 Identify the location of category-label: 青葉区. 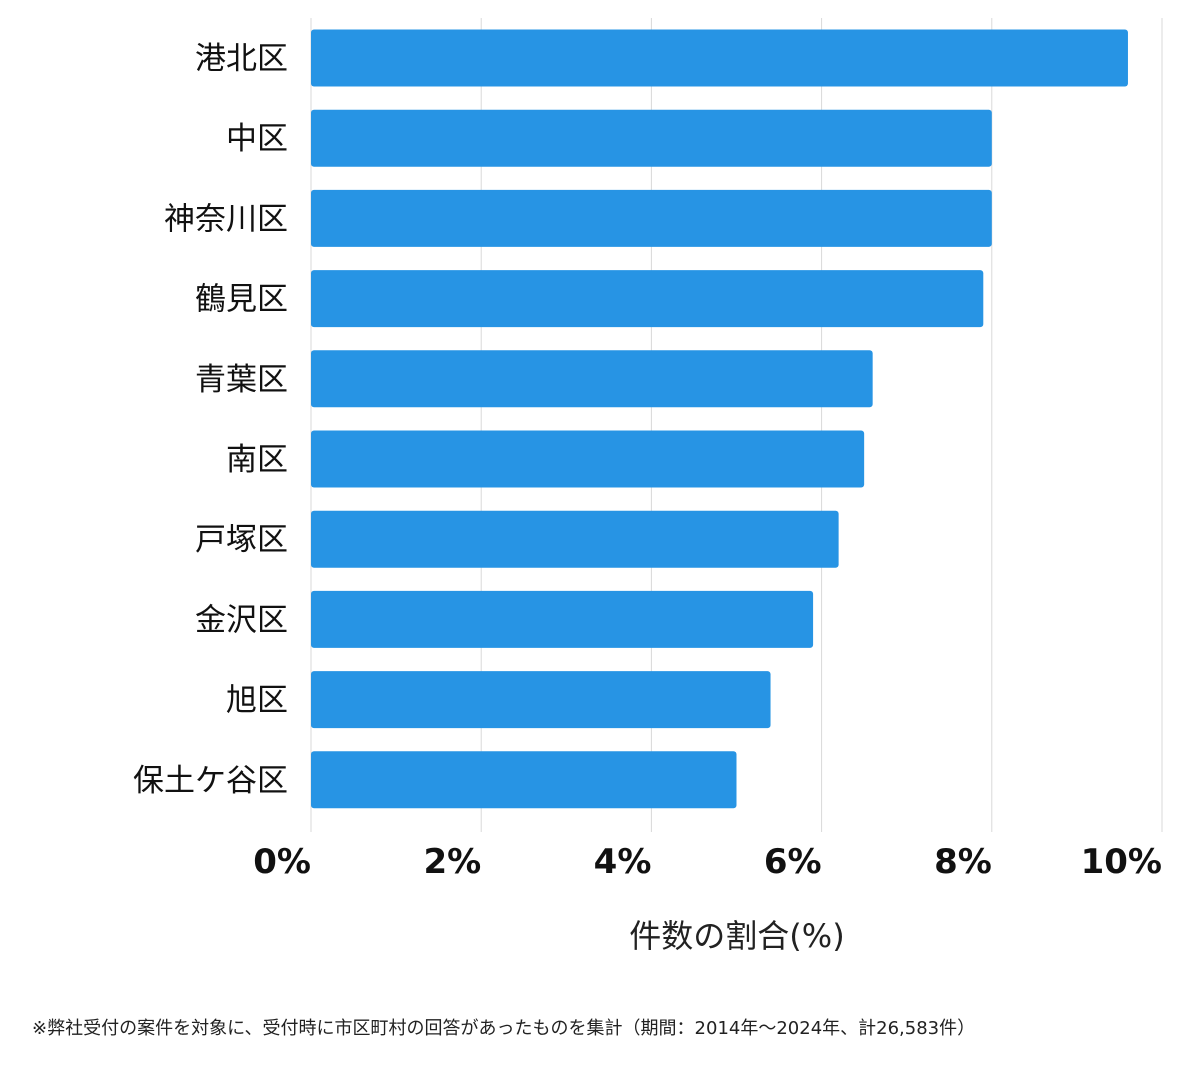
(241, 380).